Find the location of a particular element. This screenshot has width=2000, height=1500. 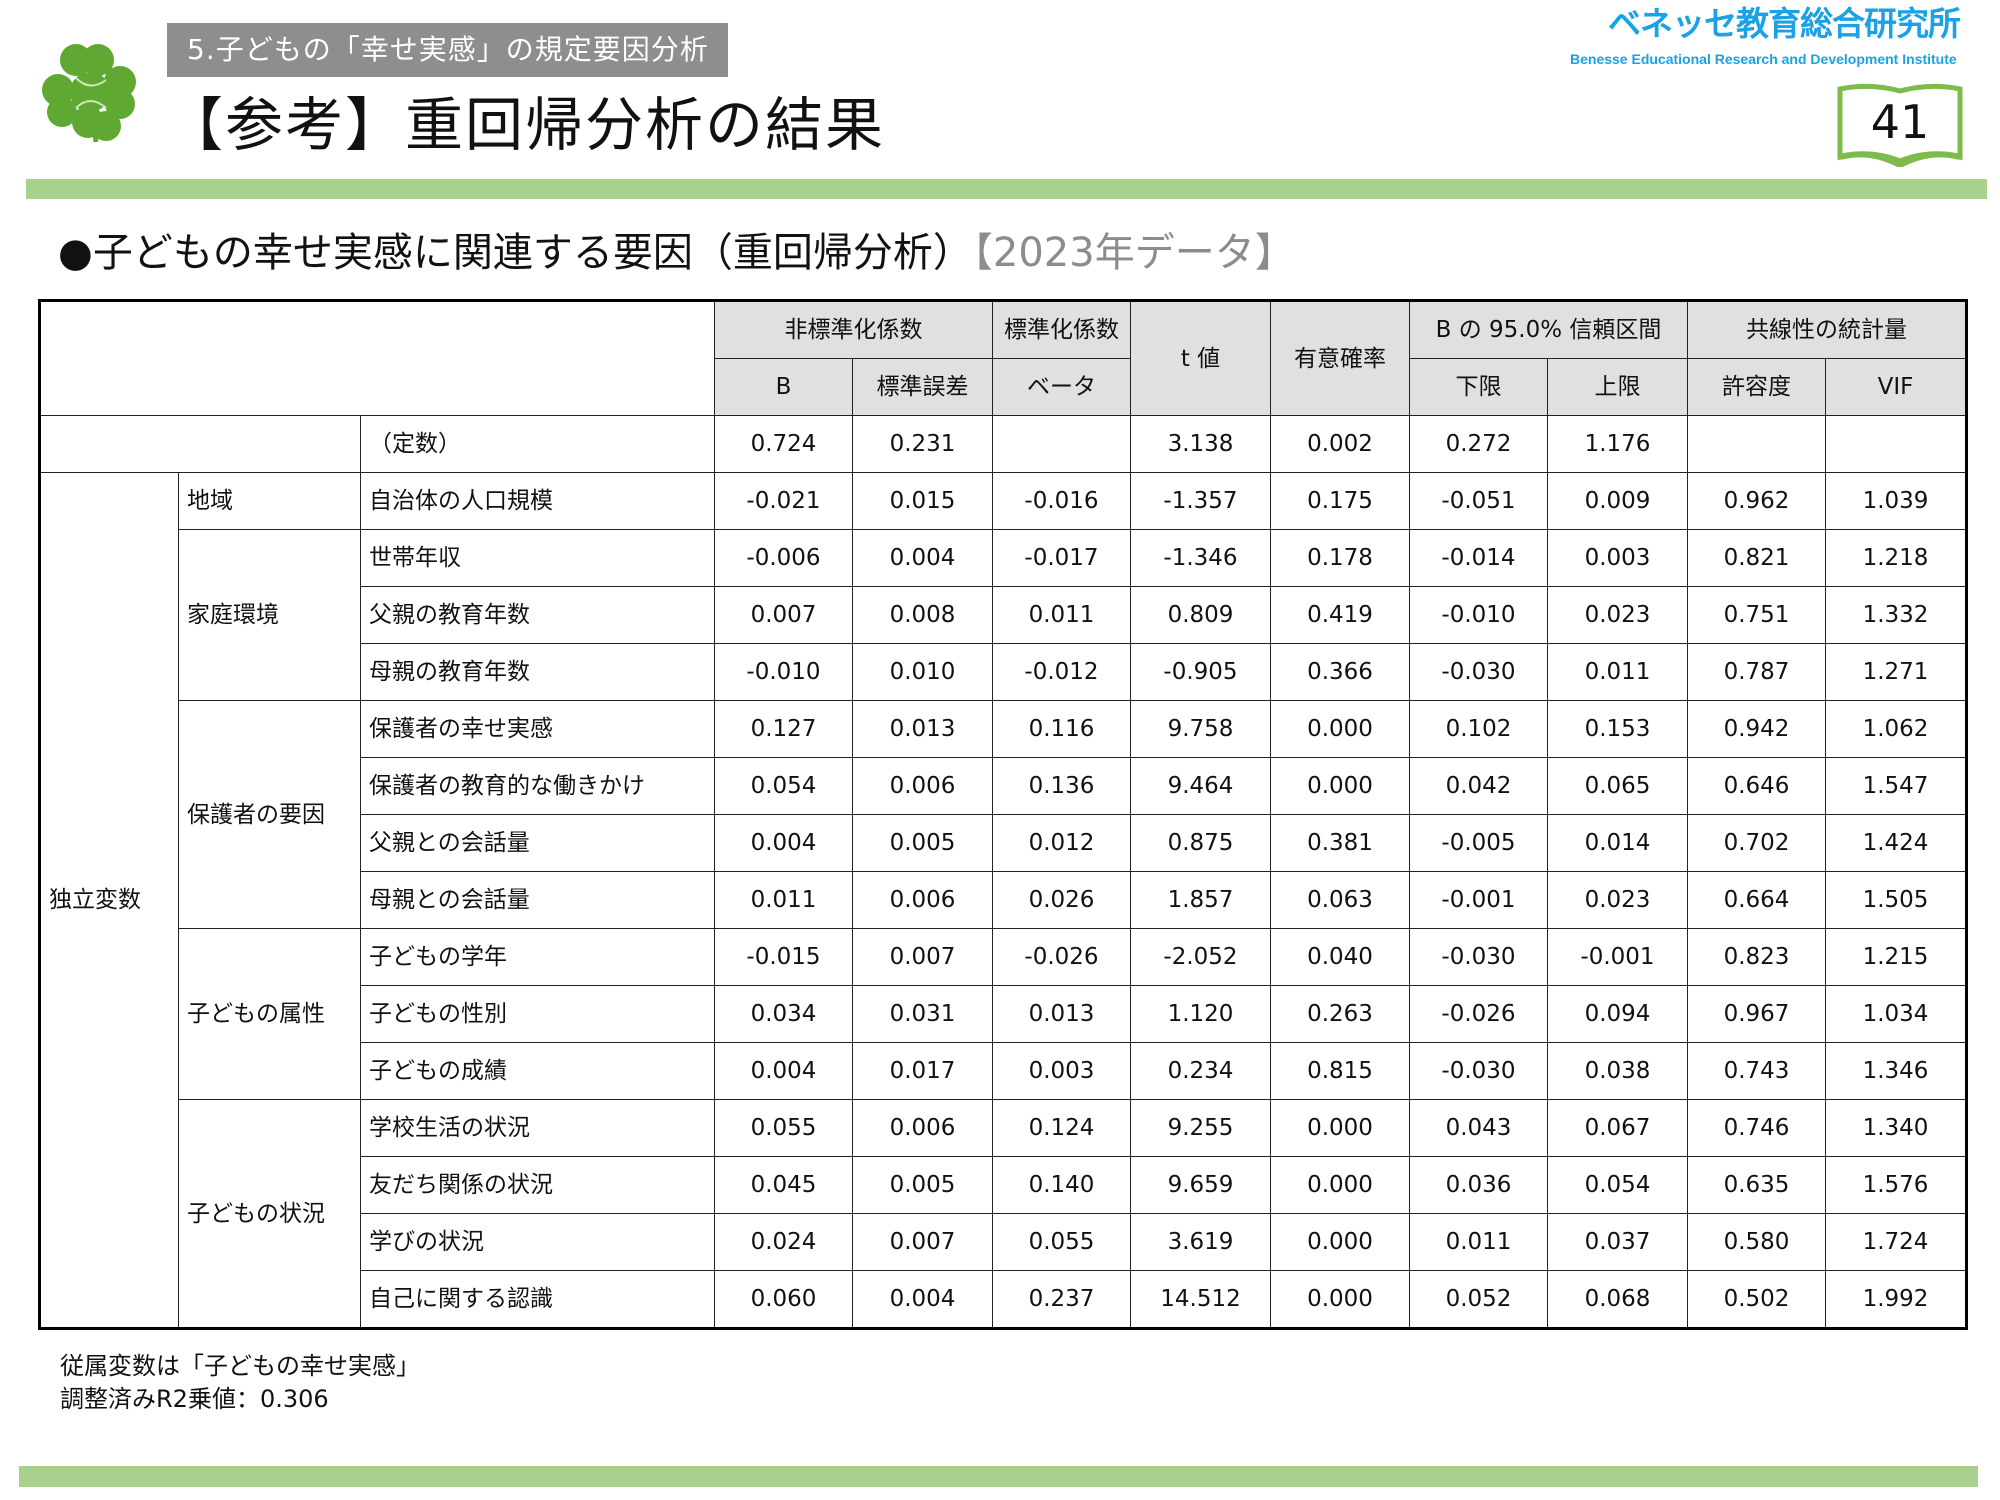

header-divider is located at coordinates (1006, 189).